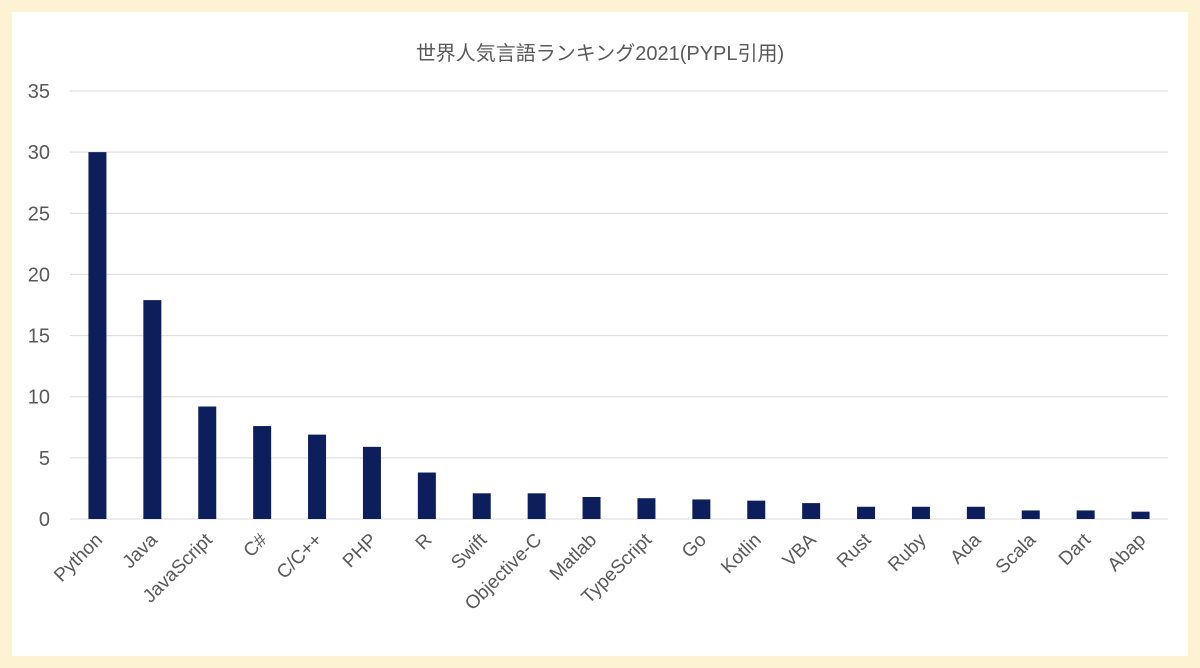 The image size is (1200, 668). Describe the element at coordinates (39, 337) in the screenshot. I see `y-tick-label: 15` at that location.